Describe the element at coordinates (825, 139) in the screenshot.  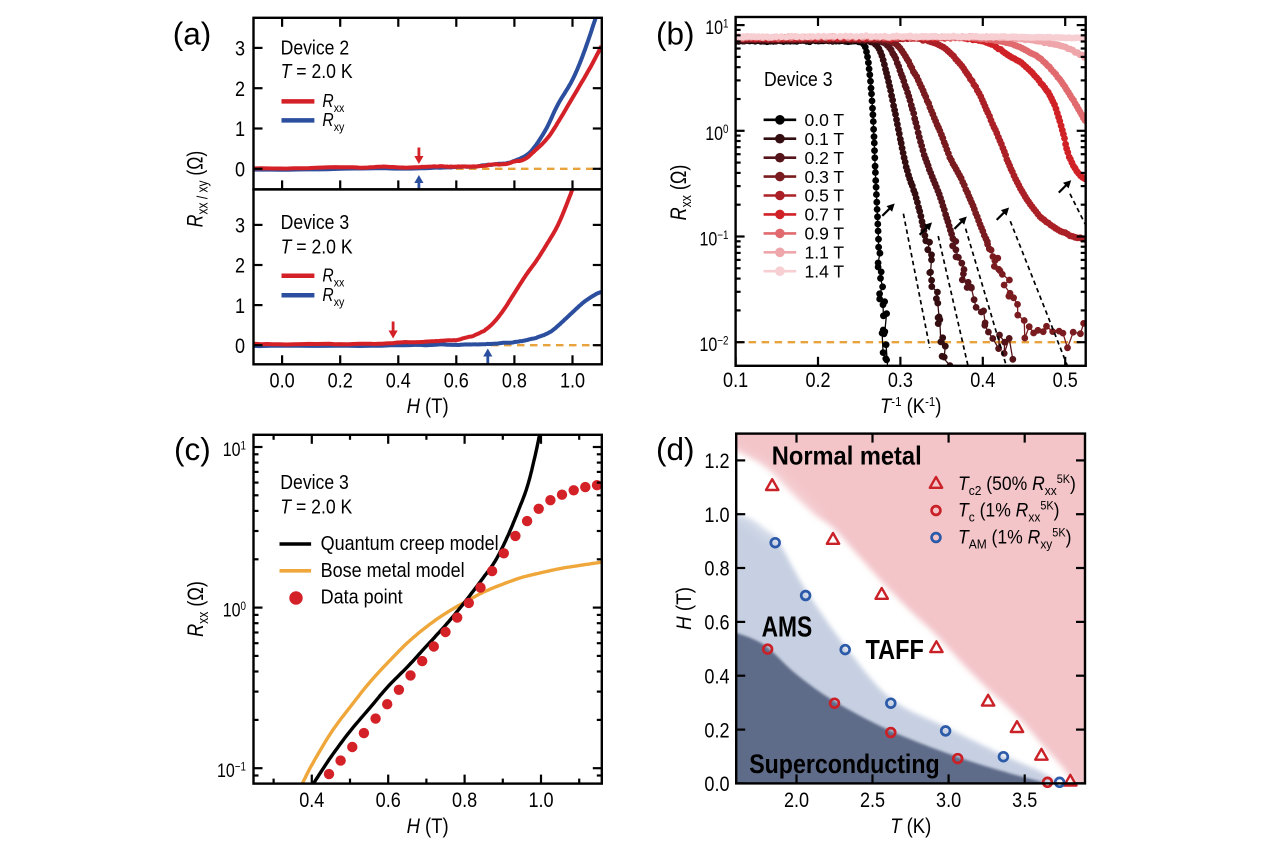
I see `svg-text: 0.1 T` at that location.